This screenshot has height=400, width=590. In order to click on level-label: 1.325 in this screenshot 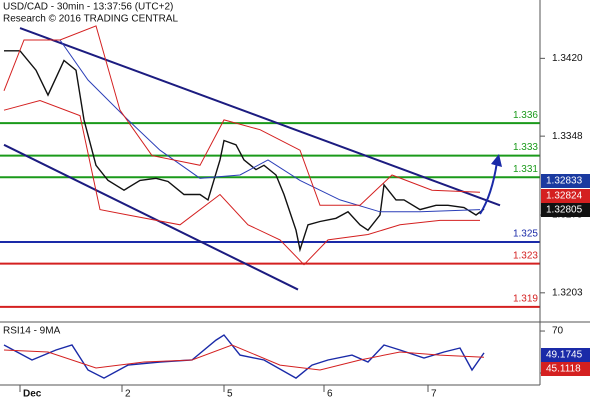, I will do `click(525, 234)`.